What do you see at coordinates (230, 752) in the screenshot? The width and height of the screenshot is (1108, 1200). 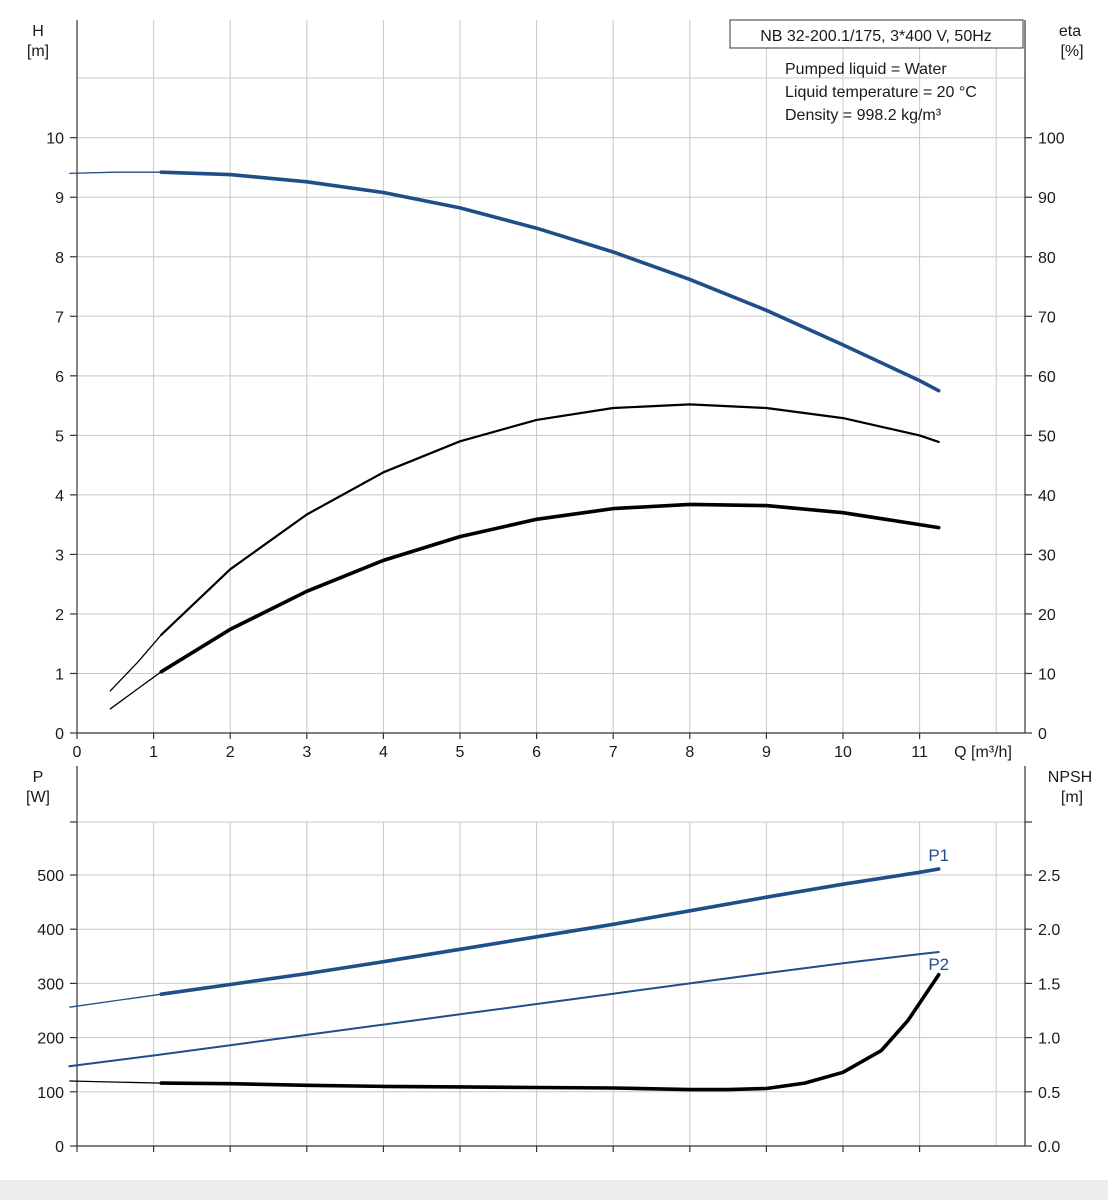 I see `x-tick-label: 2` at bounding box center [230, 752].